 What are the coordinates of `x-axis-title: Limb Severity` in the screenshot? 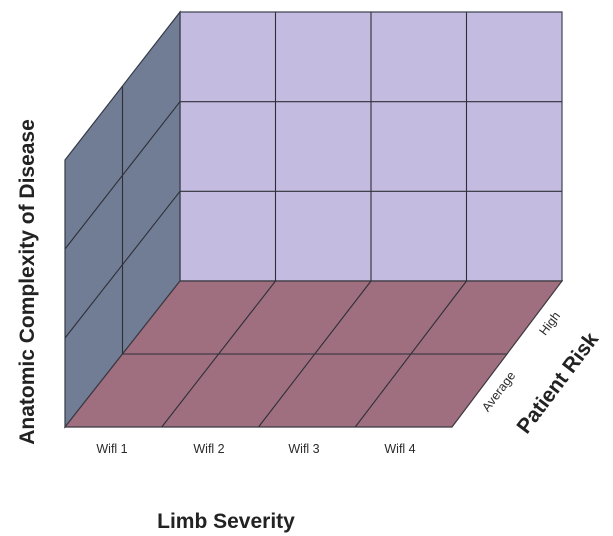 It's located at (226, 521).